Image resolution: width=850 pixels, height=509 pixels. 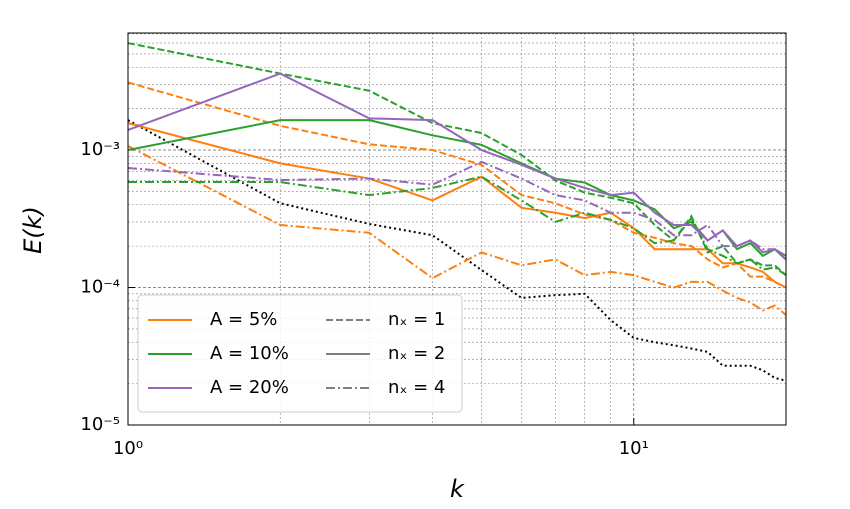 What do you see at coordinates (33, 230) in the screenshot?
I see `y-axis-label: E(k)` at bounding box center [33, 230].